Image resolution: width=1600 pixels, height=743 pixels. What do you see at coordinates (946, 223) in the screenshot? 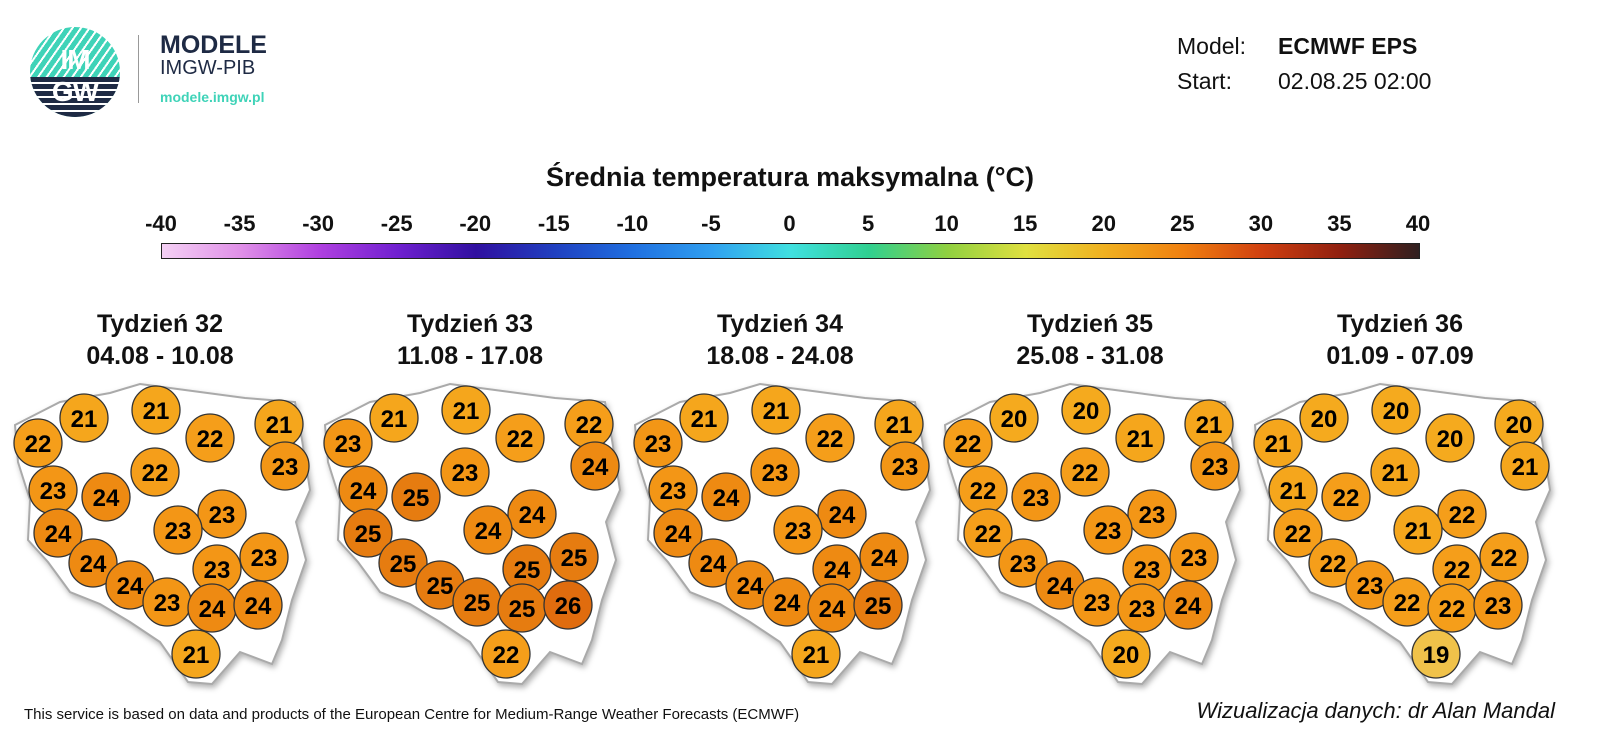
I see `colorbar-tick: 10` at bounding box center [946, 223].